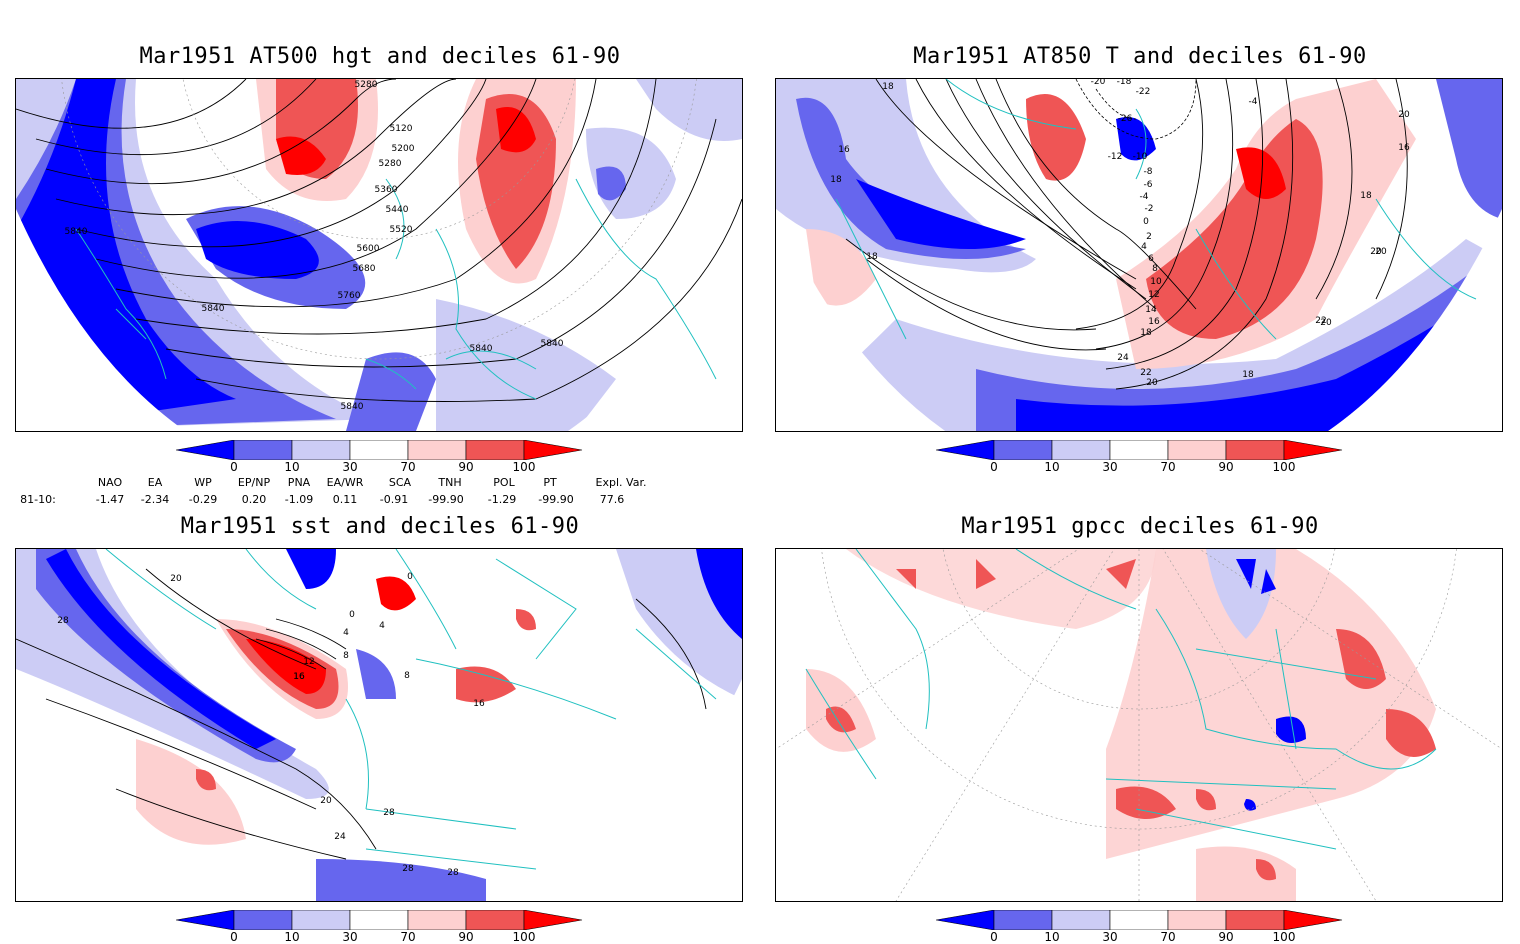 This screenshot has width=1520, height=944. What do you see at coordinates (1140, 56) in the screenshot?
I see `panel-title-t850: Mar1951 AT850 T and deciles 61-90` at bounding box center [1140, 56].